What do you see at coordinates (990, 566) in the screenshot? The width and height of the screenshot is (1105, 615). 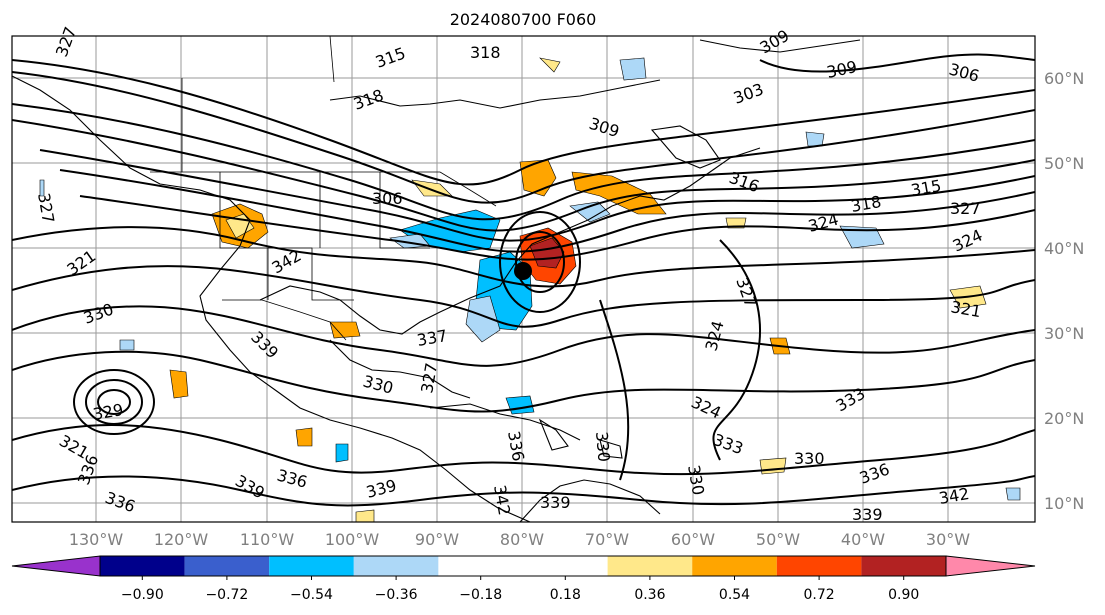 I see `colorbar-extend-high` at bounding box center [990, 566].